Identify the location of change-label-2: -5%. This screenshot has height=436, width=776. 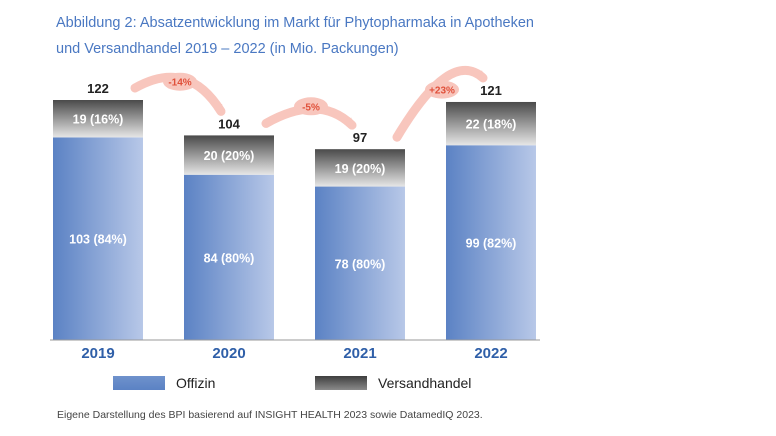
(311, 107).